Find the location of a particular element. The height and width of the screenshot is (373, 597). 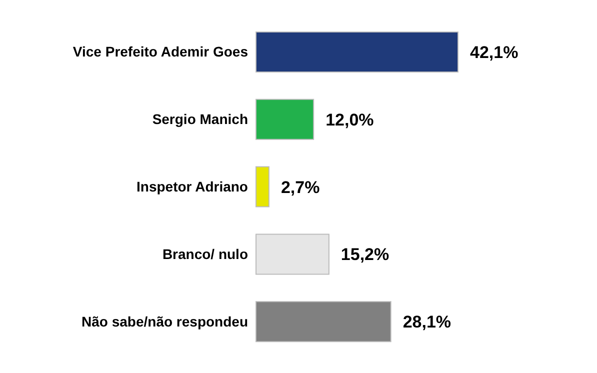

data-label: 2,7% is located at coordinates (300, 187).